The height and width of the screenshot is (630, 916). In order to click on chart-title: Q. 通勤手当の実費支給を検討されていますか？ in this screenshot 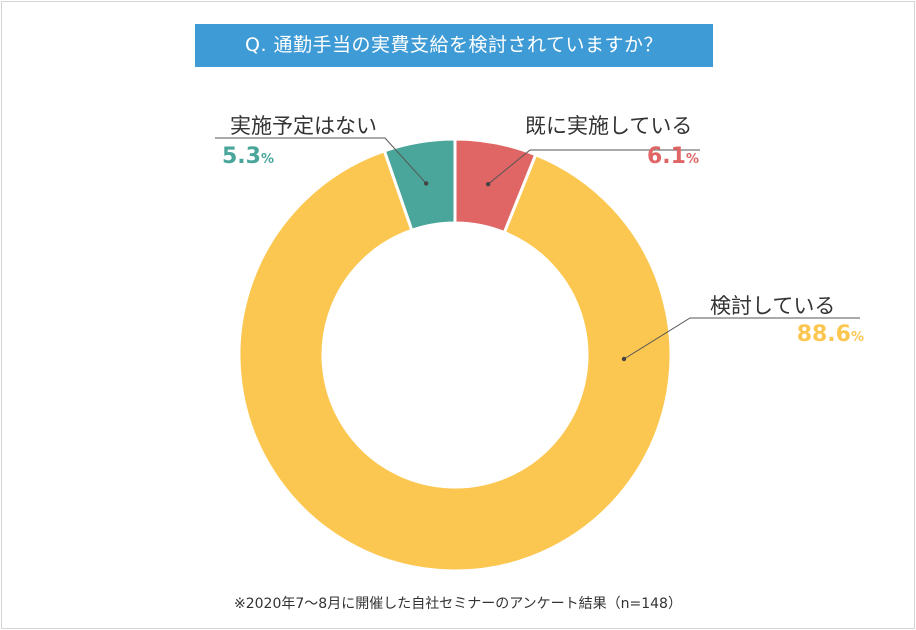, I will do `click(454, 45)`.